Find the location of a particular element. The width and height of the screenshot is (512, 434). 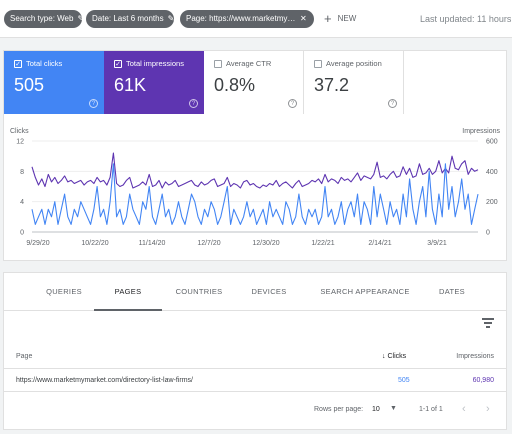

column-header-page: Page is located at coordinates (24, 356).